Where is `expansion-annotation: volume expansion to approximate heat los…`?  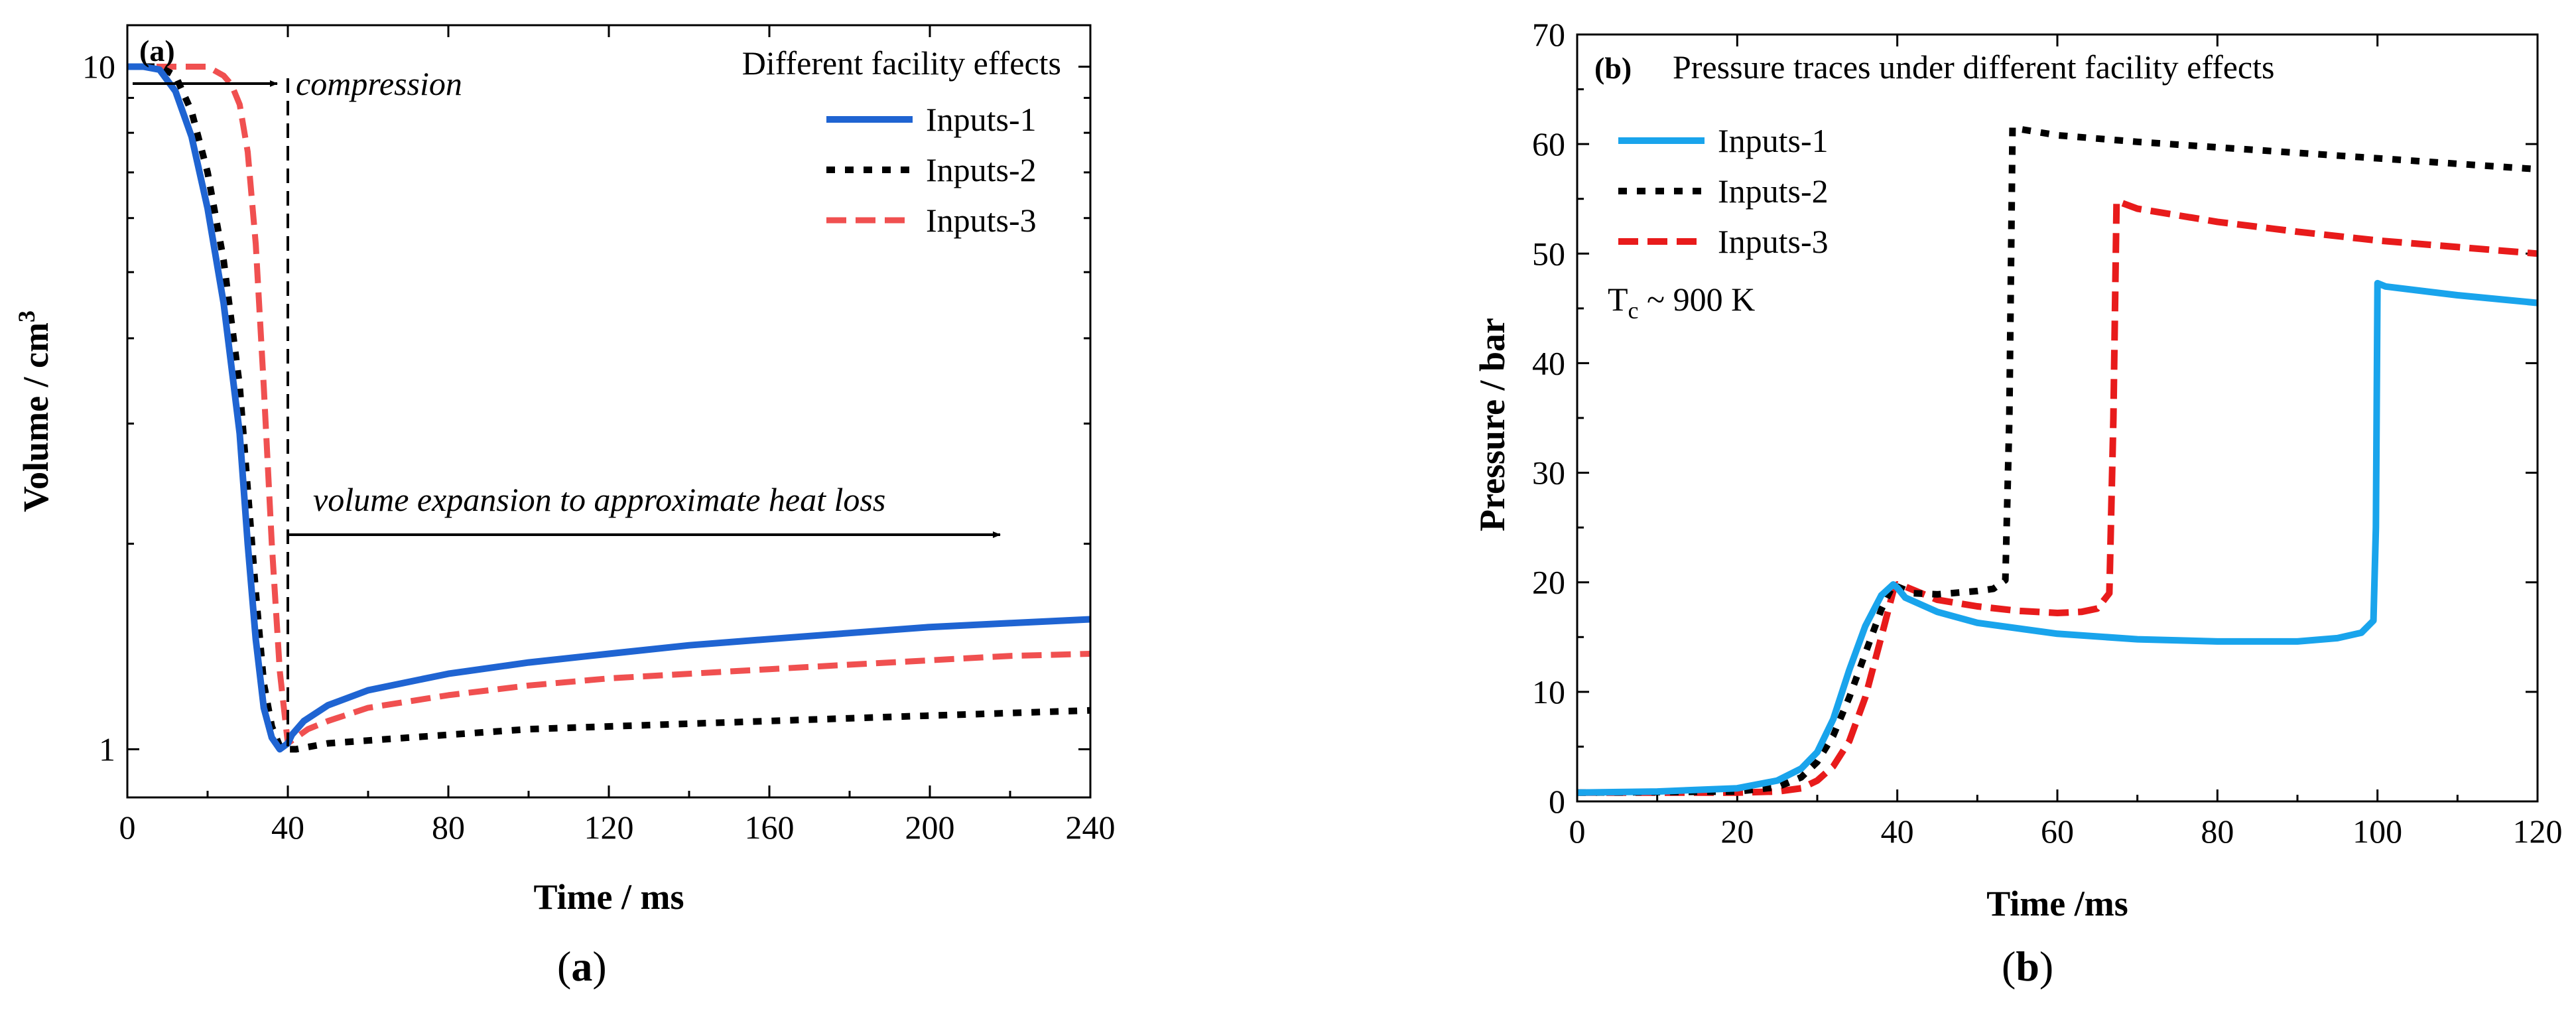
expansion-annotation: volume expansion to approximate heat los… is located at coordinates (599, 500).